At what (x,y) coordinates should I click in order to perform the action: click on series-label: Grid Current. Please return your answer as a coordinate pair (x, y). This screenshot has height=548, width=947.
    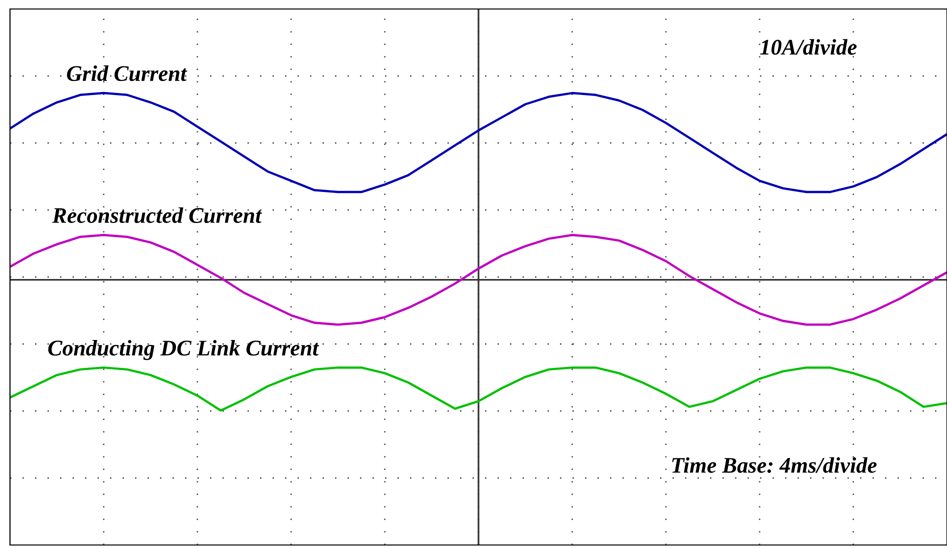
    Looking at the image, I should click on (127, 73).